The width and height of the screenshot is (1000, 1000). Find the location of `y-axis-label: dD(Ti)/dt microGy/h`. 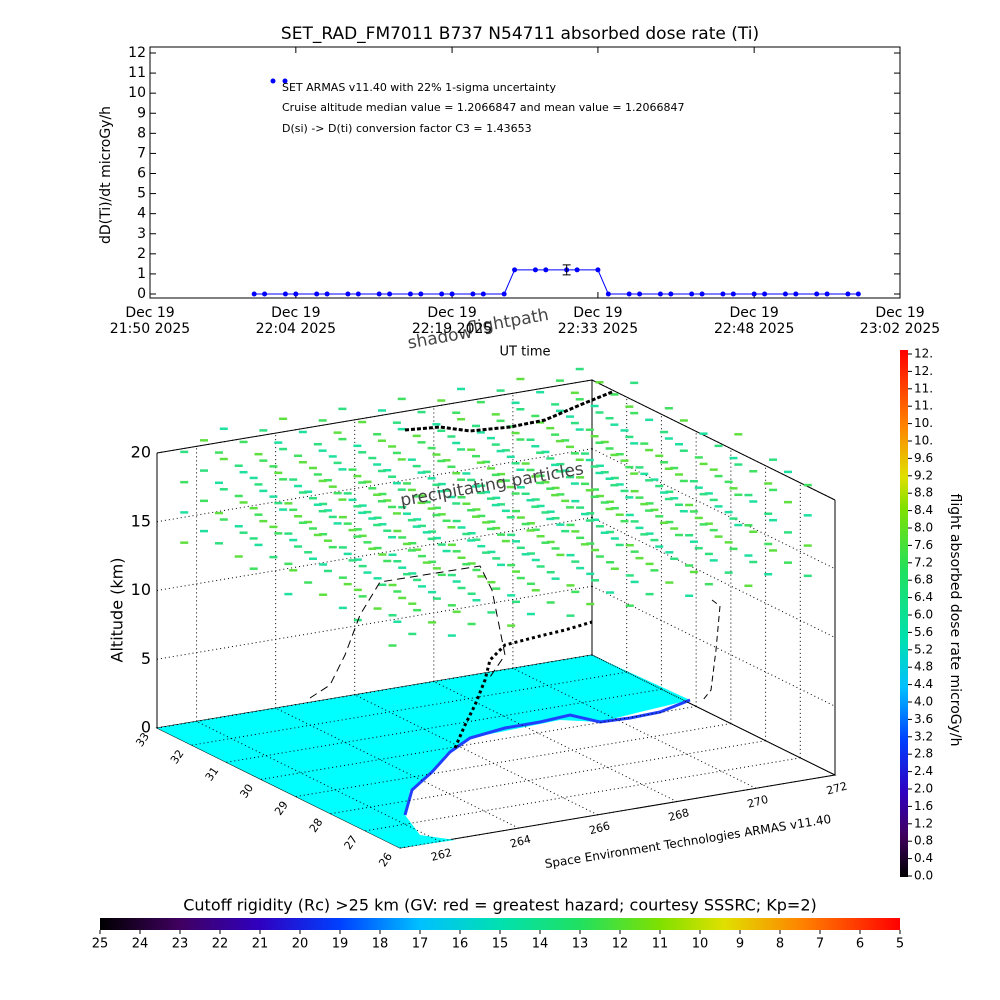

y-axis-label: dD(Ti)/dt microGy/h is located at coordinates (106, 175).